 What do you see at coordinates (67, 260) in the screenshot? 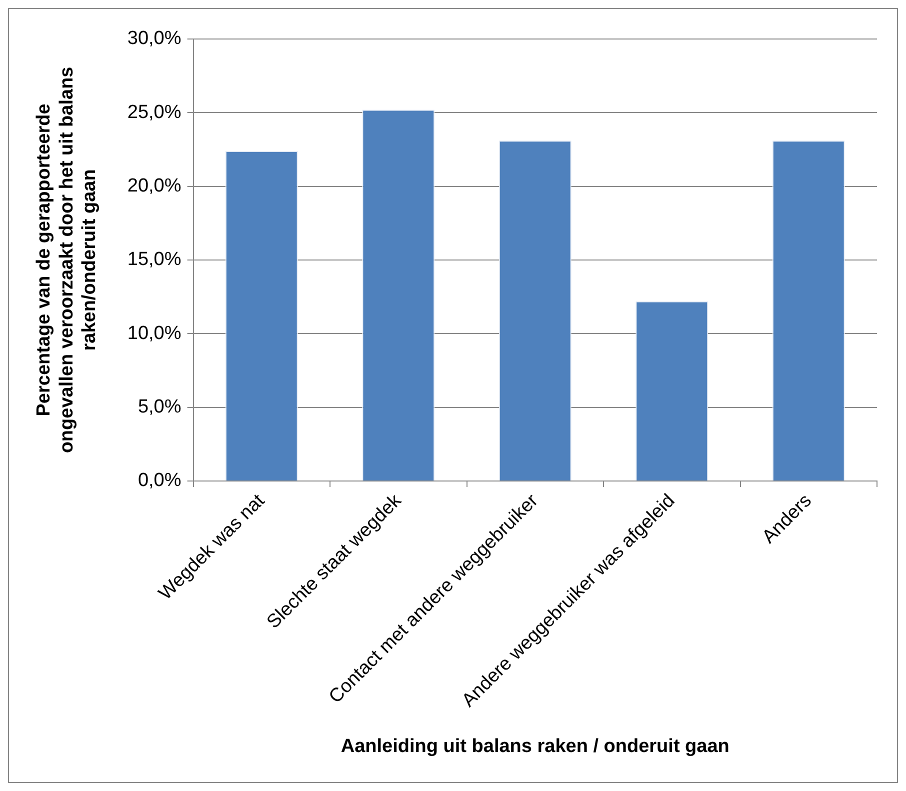
I see `y-axis-title: Percentage van de gerapporteerde ongevallen veroorzaakt door het uit balans raken/onderuit gaan` at bounding box center [67, 260].